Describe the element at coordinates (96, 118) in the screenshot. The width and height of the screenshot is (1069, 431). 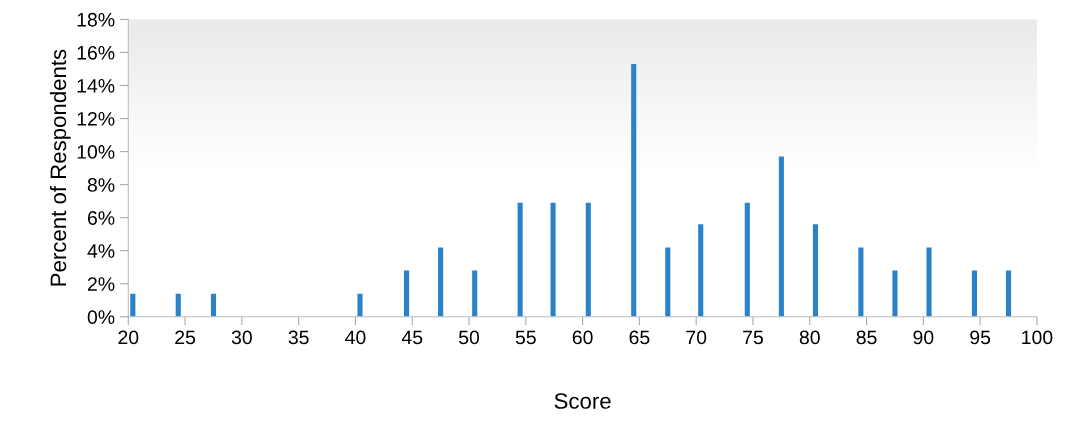
I see `y-tick-label: 12%` at that location.